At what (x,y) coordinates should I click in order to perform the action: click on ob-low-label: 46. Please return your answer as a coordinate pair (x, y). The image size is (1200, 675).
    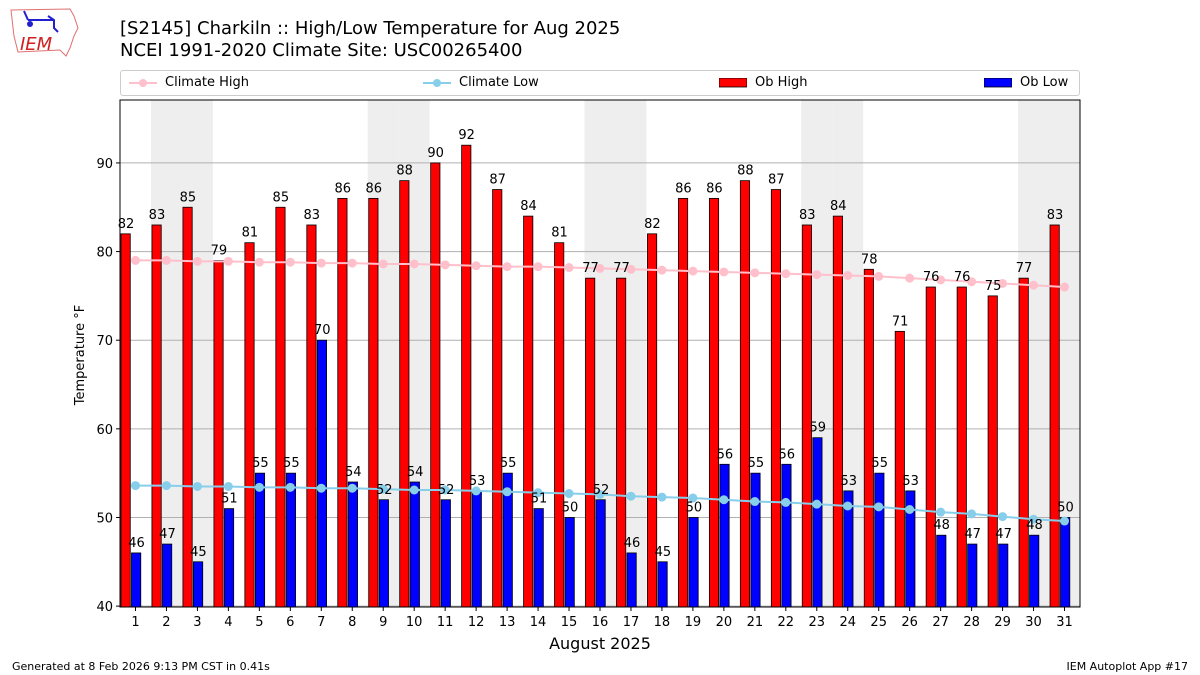
    Looking at the image, I should click on (136, 543).